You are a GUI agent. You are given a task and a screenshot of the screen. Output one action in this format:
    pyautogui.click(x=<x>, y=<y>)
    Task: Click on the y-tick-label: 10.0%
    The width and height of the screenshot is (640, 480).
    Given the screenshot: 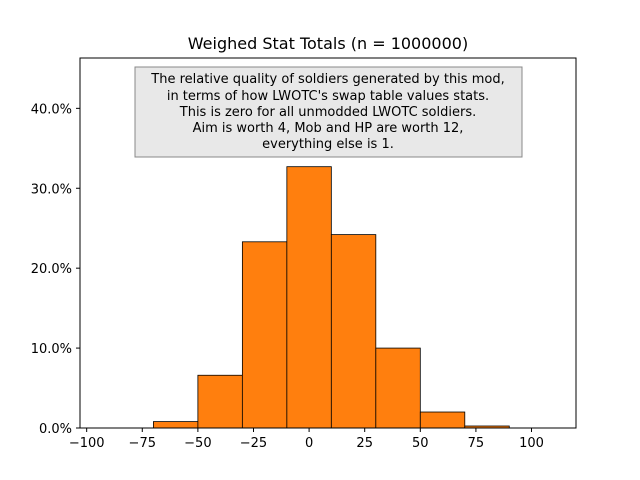 What is the action you would take?
    pyautogui.click(x=51, y=349)
    